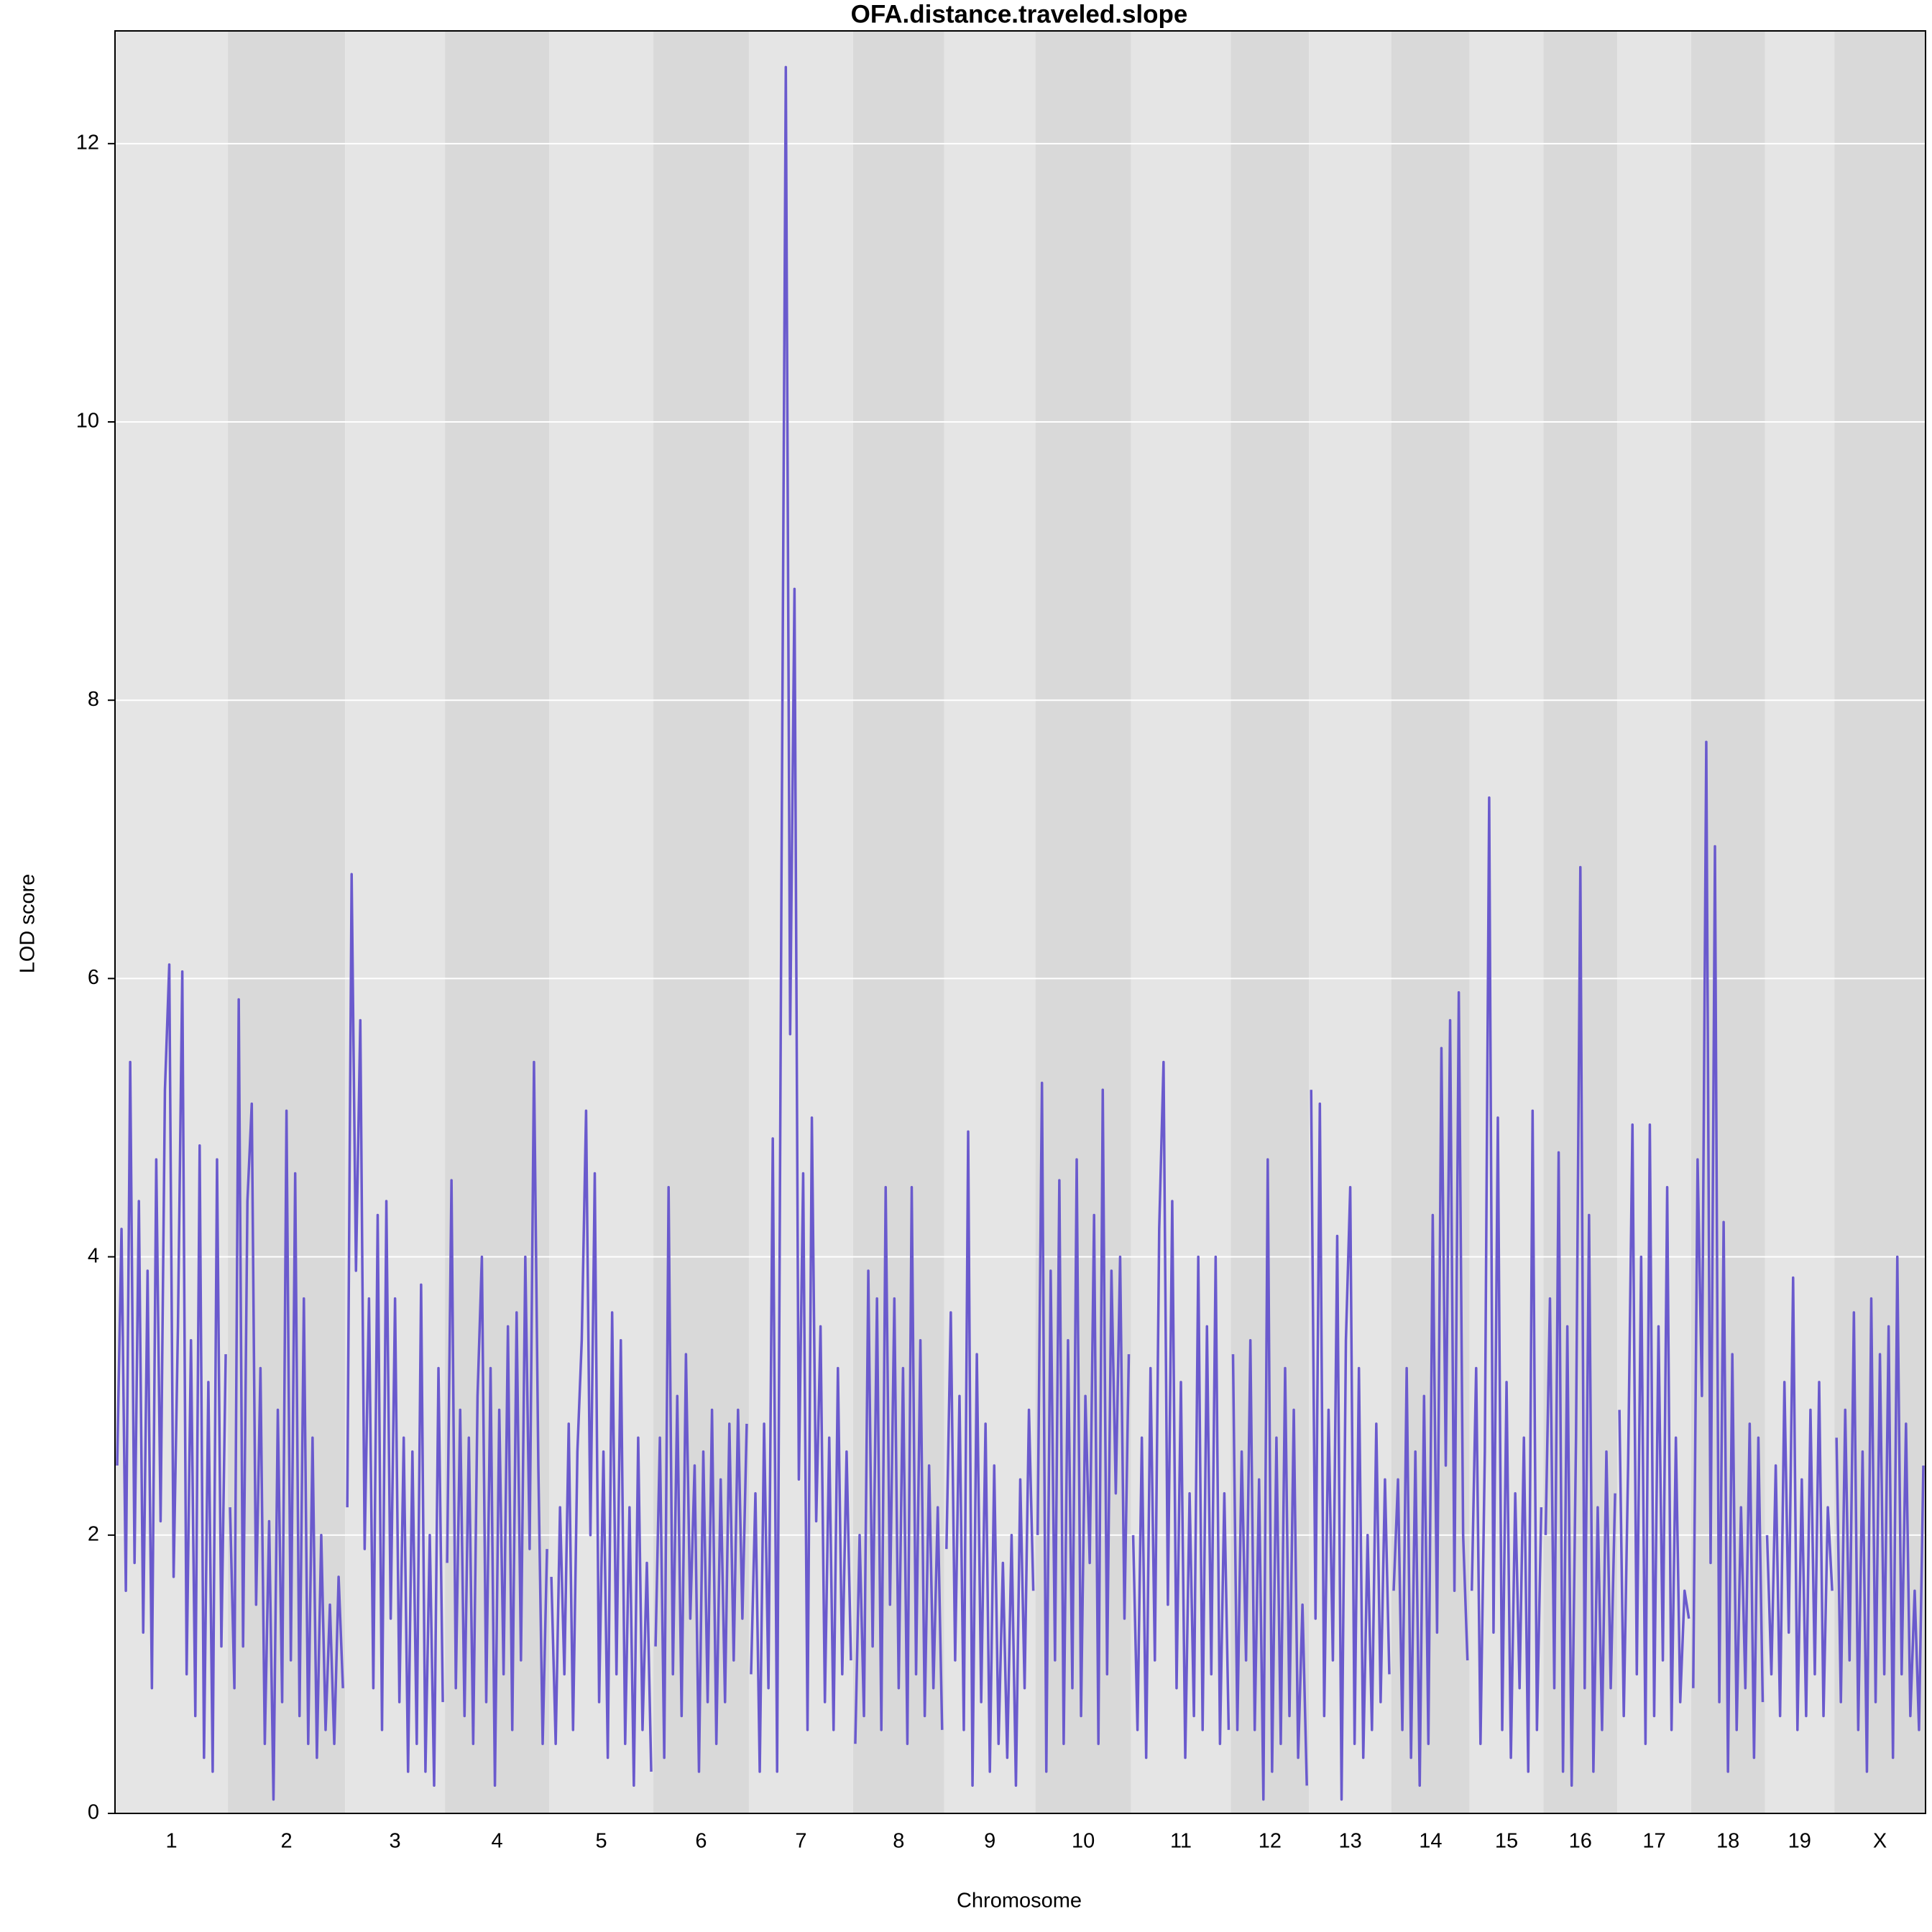  Describe the element at coordinates (800, 1841) in the screenshot. I see `x-tick-label: 7` at that location.